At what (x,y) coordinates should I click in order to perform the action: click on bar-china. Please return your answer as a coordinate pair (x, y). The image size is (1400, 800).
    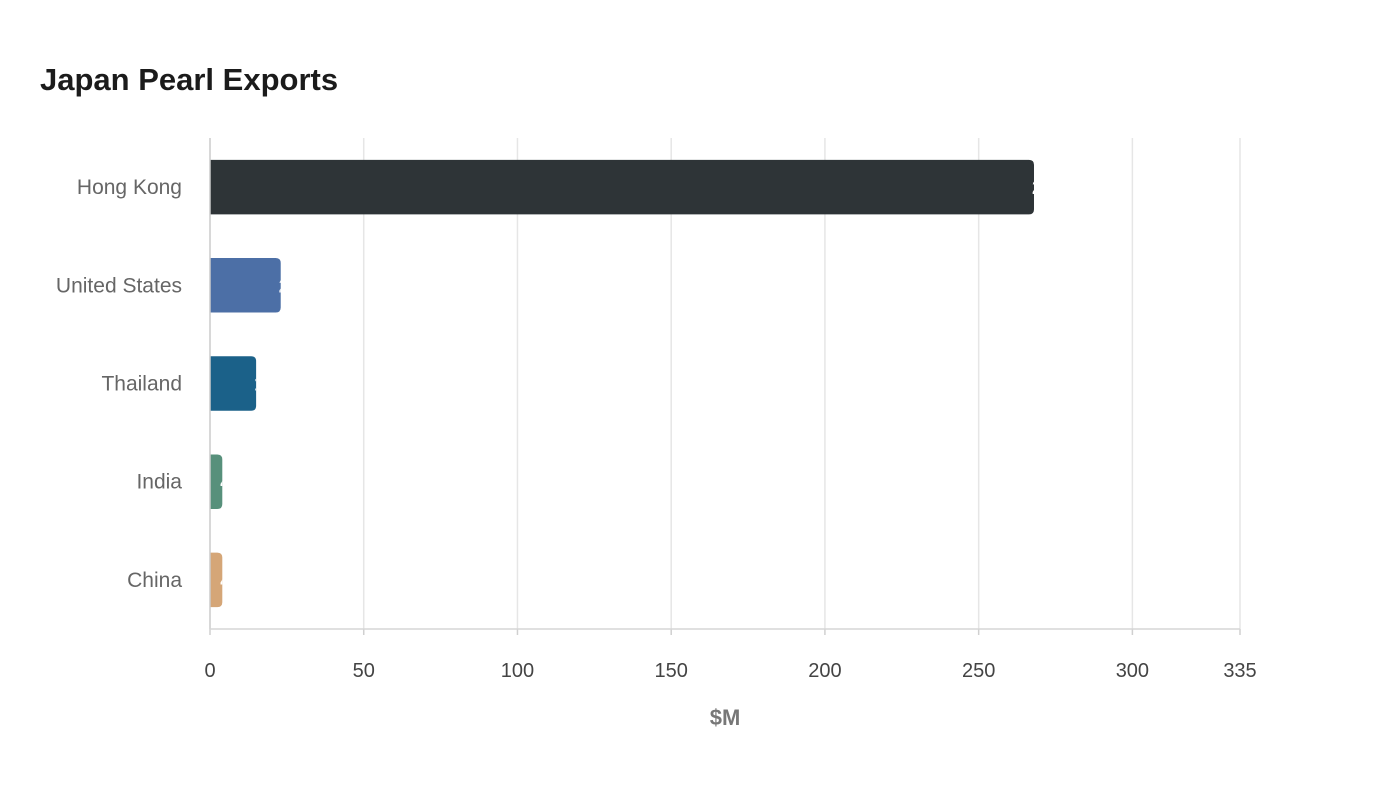
    Looking at the image, I should click on (216, 580).